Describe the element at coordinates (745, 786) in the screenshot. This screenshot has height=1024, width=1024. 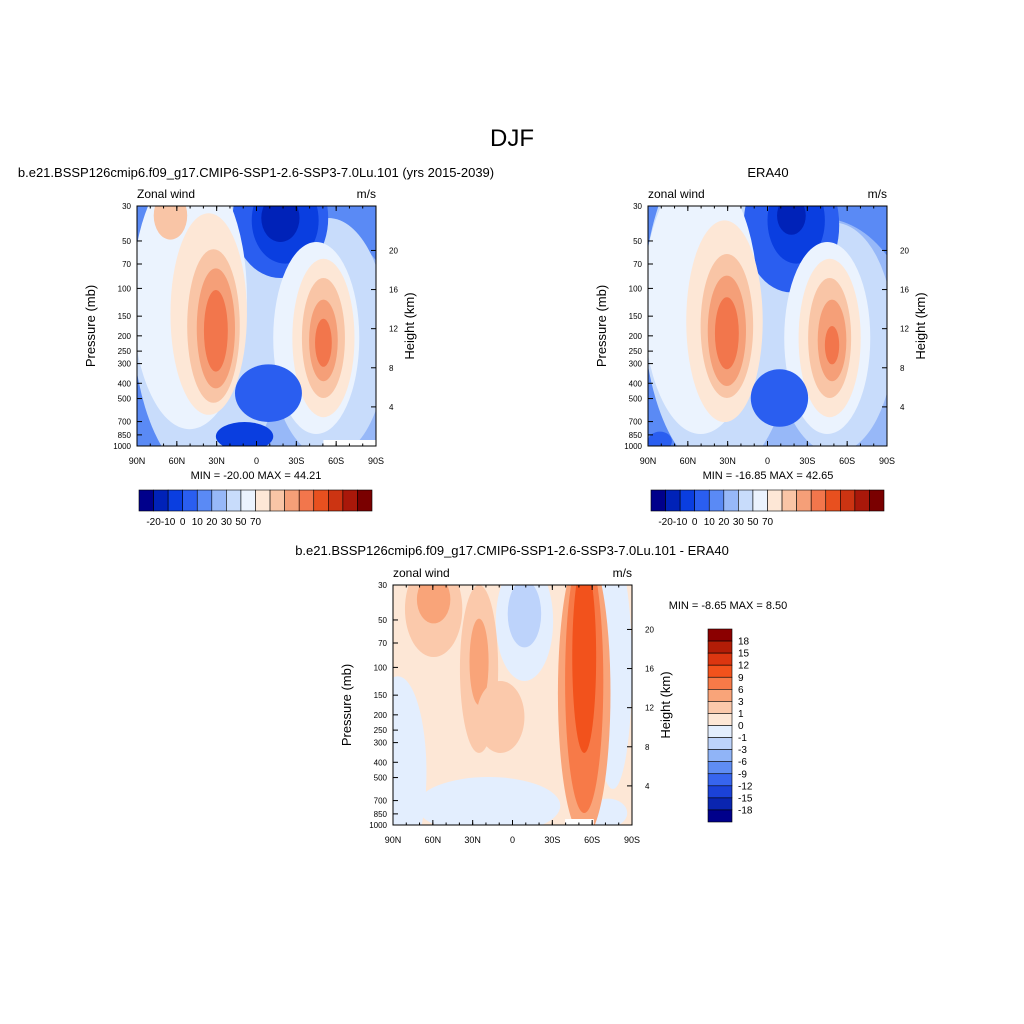
I see `colorbar-label: -12` at that location.